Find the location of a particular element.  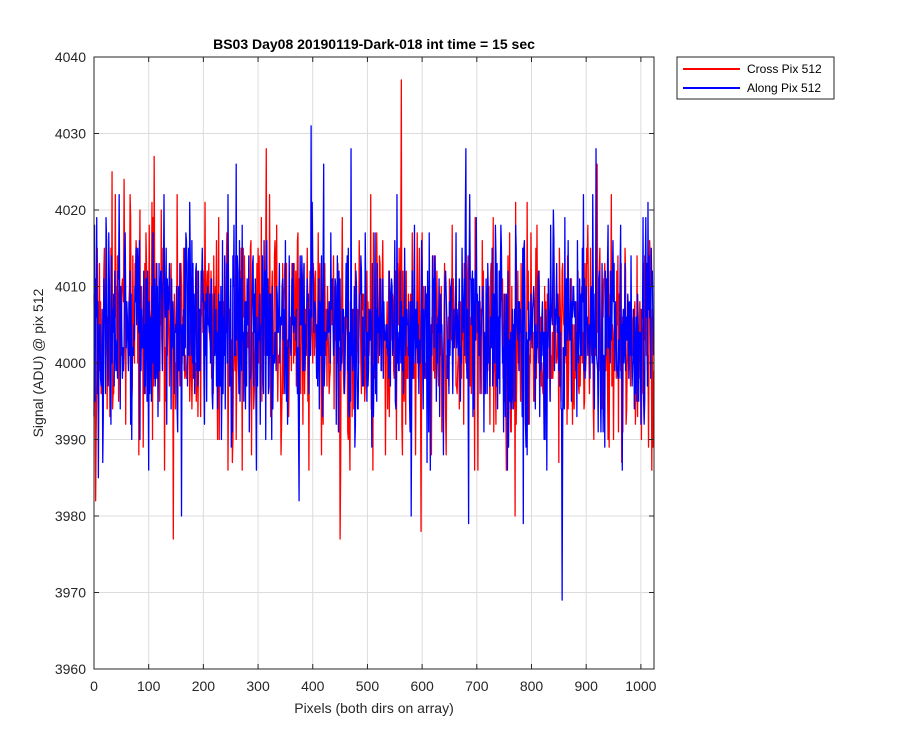

y-tick-label: 4030 is located at coordinates (70, 134).